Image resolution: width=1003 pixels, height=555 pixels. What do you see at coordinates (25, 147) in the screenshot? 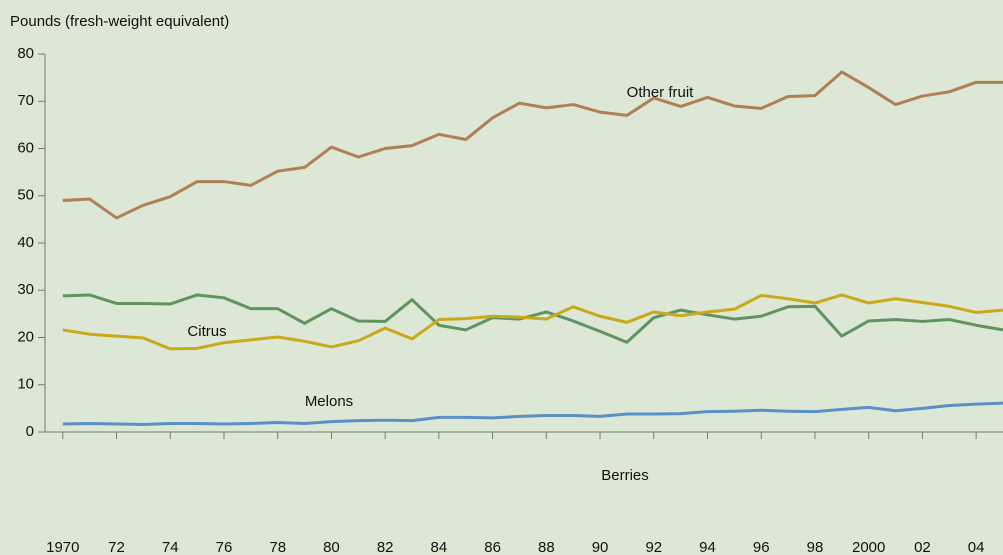
I see `y-tick-label: 60` at bounding box center [25, 147].